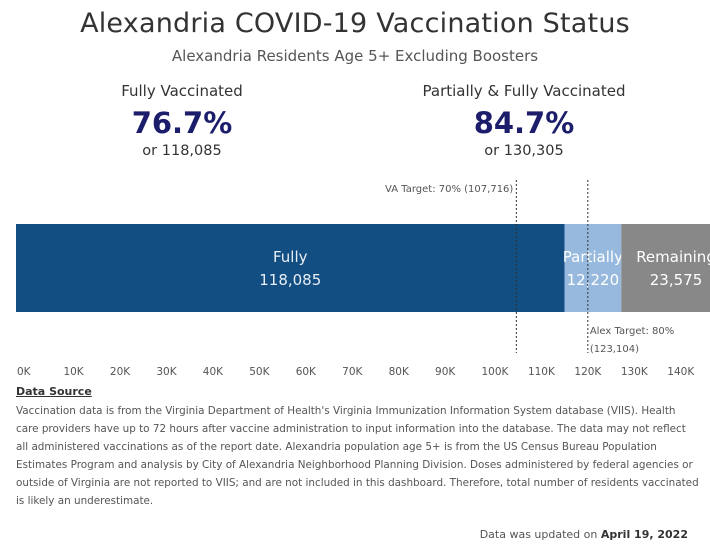 The height and width of the screenshot is (545, 710). Describe the element at coordinates (449, 189) in the screenshot. I see `reference-label-va-target: VA Target: 70% (107,716)` at that location.